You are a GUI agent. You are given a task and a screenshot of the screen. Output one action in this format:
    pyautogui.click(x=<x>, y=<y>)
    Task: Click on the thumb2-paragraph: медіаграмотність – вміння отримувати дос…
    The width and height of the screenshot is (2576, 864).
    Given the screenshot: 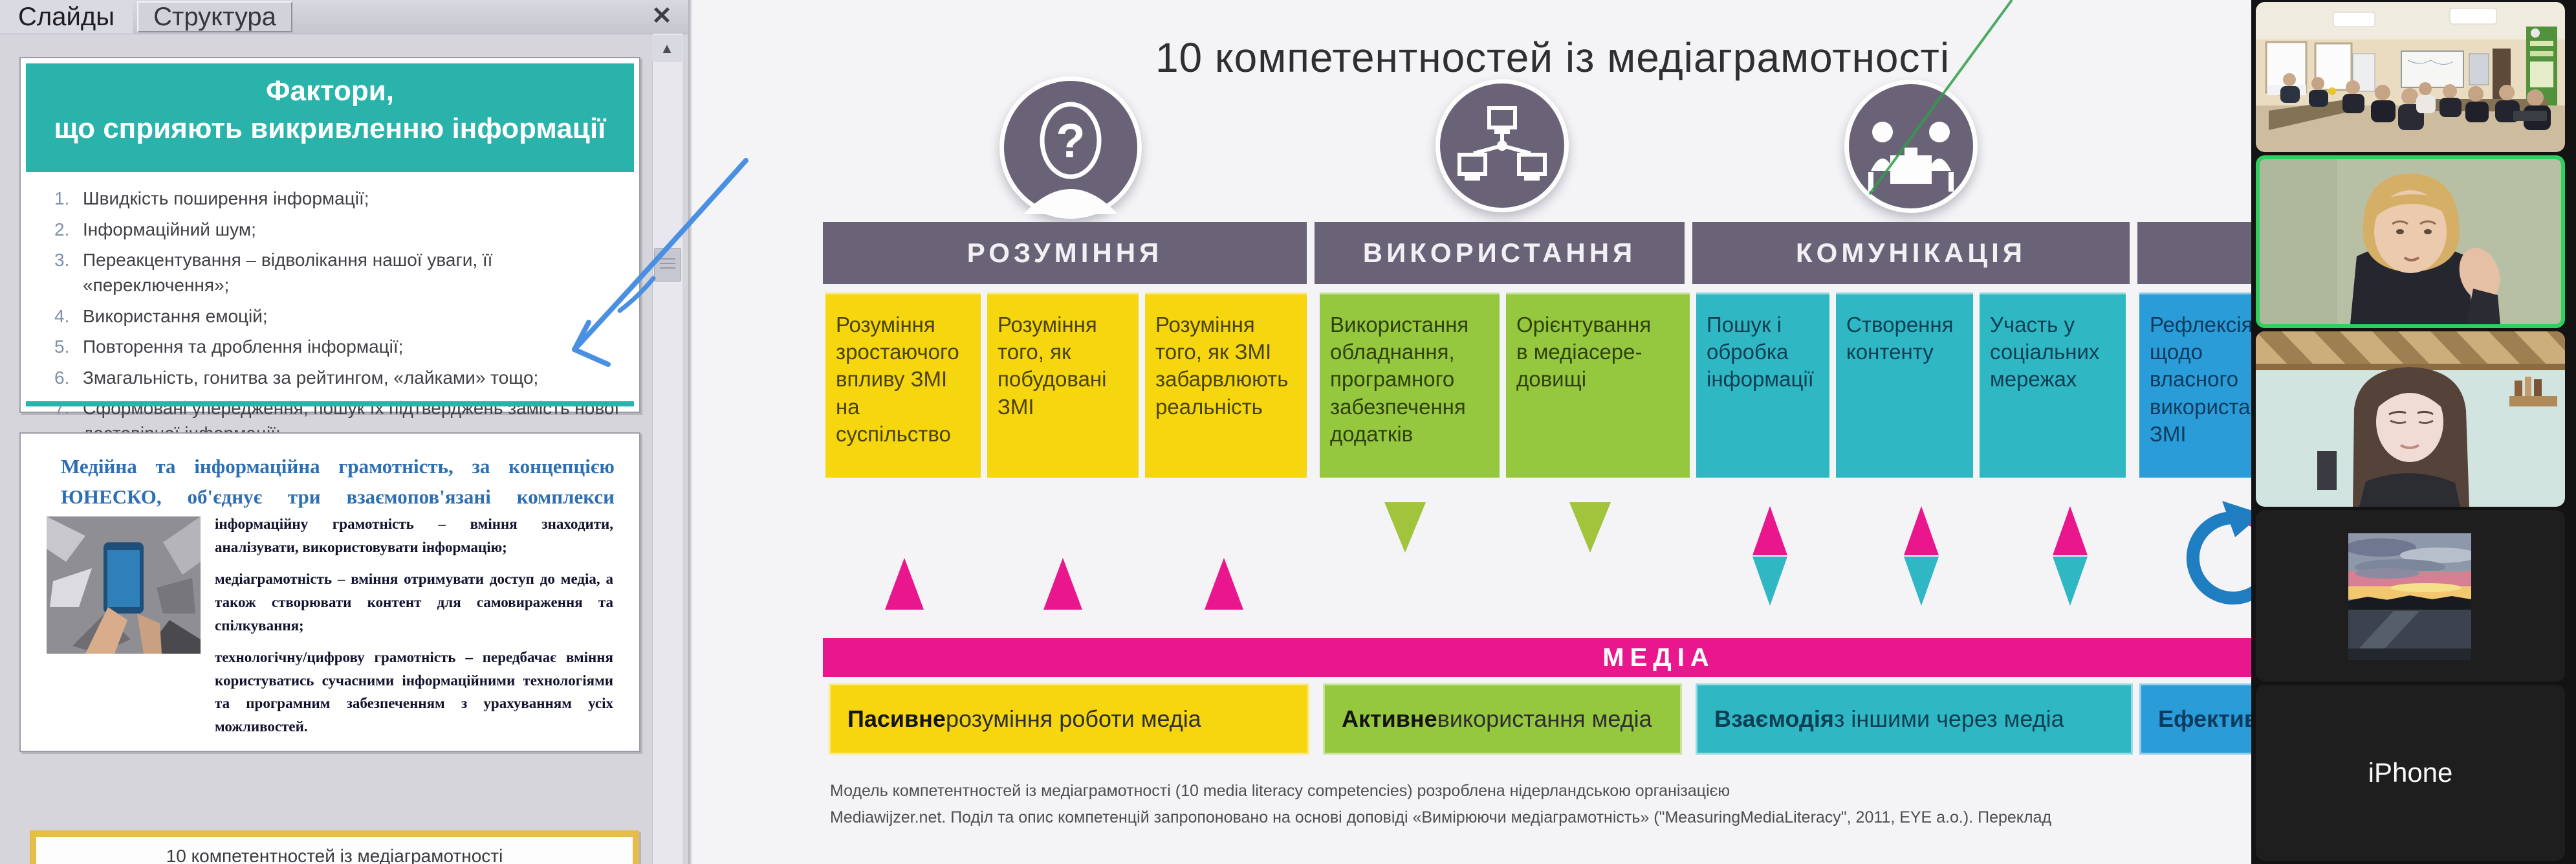 What is the action you would take?
    pyautogui.click(x=414, y=602)
    